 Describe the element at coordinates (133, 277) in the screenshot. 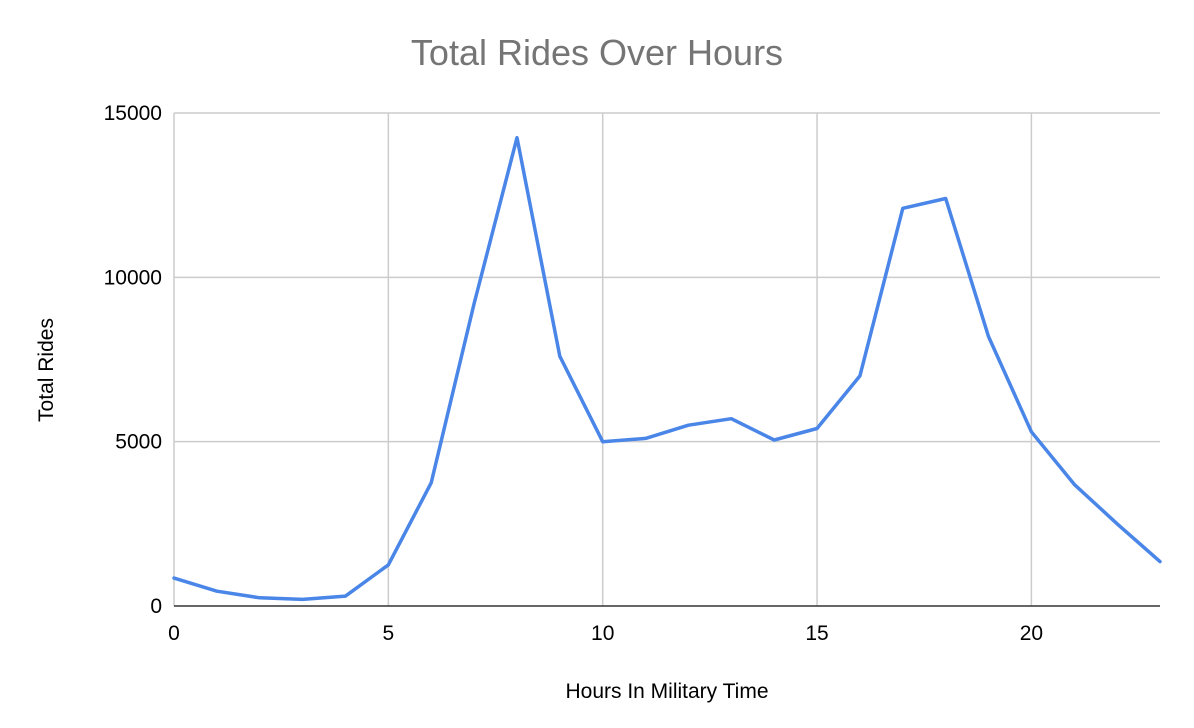

I see `y-tick-label: 10000` at that location.